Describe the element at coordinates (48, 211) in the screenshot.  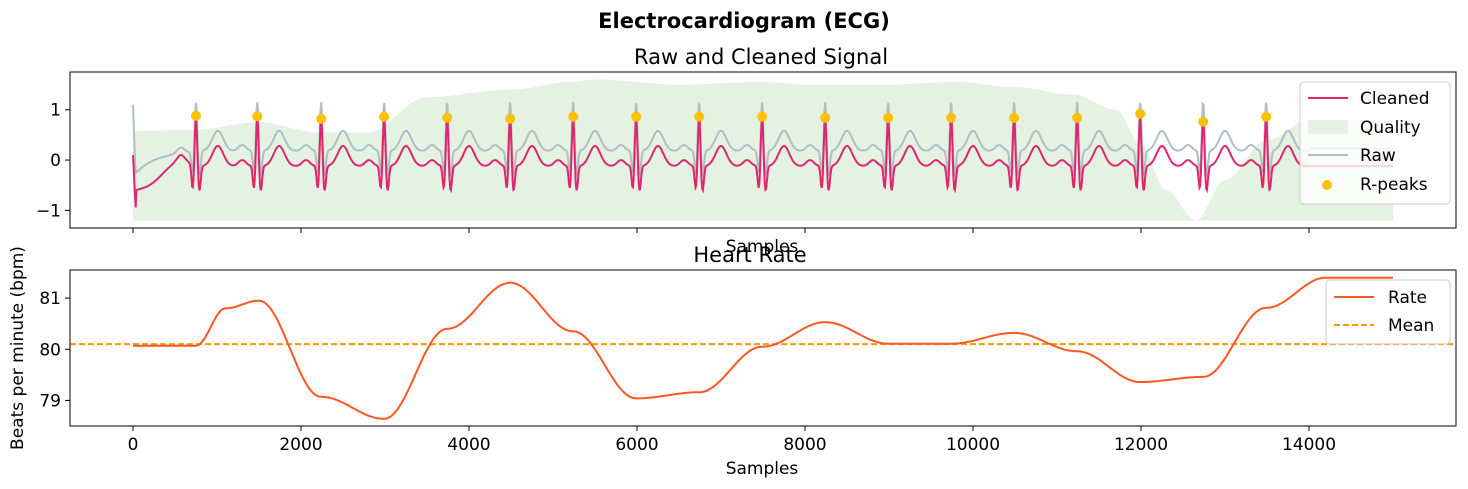
I see `panel1-ytick-label: −1` at that location.